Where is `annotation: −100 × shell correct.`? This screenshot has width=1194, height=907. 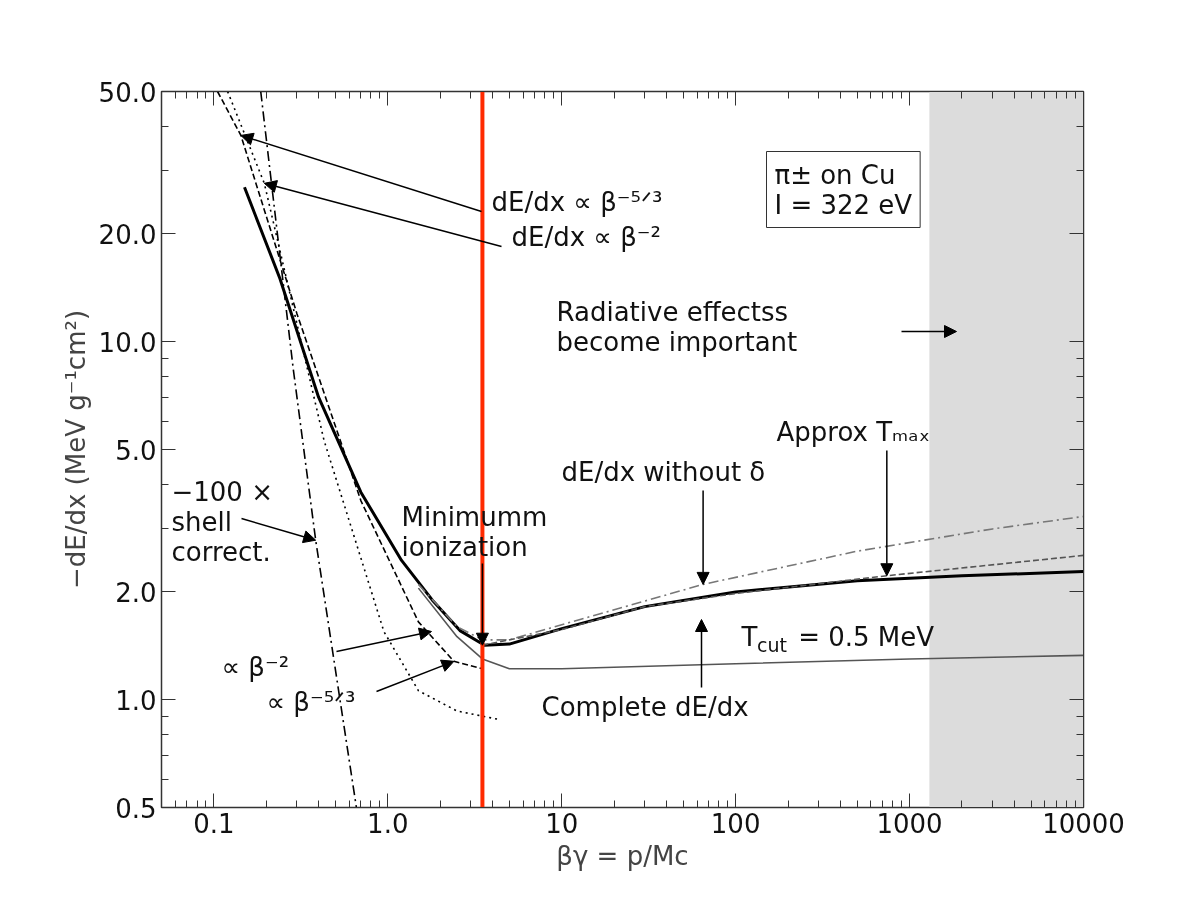 annotation: −100 × shell correct. is located at coordinates (222, 521).